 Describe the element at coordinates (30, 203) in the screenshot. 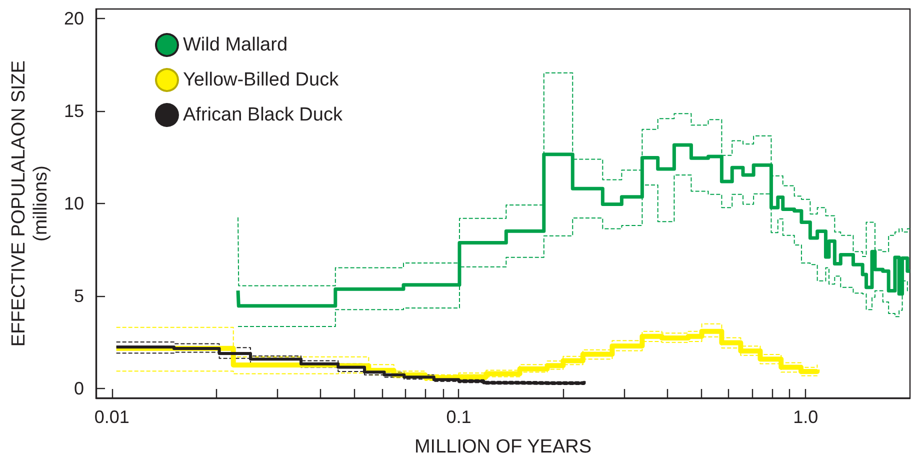

I see `y-axis-title: EFFECTIVE POPULALAON SIZE (millions)` at that location.